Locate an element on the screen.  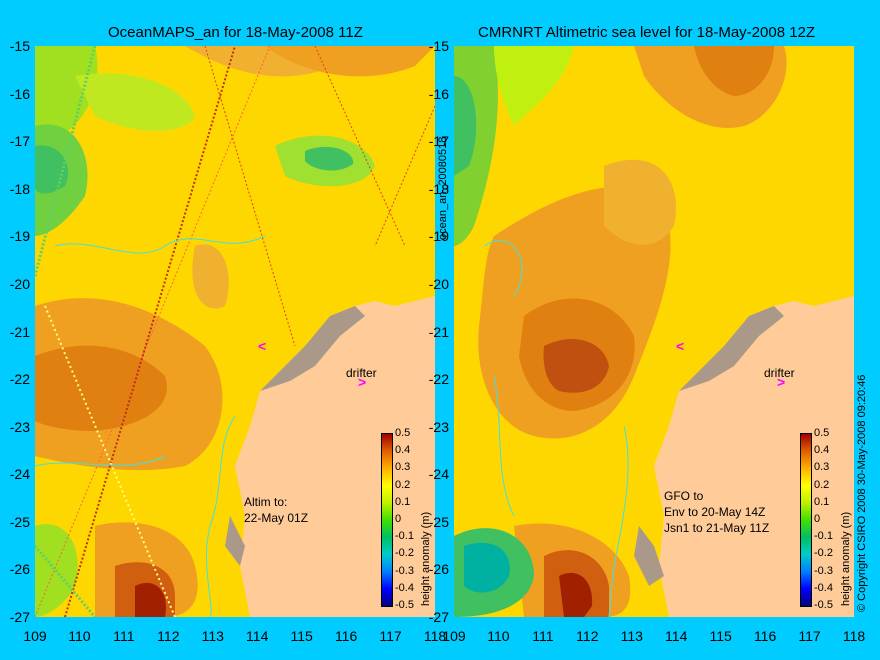
left-drifter-label: drifter is located at coordinates (361, 373).